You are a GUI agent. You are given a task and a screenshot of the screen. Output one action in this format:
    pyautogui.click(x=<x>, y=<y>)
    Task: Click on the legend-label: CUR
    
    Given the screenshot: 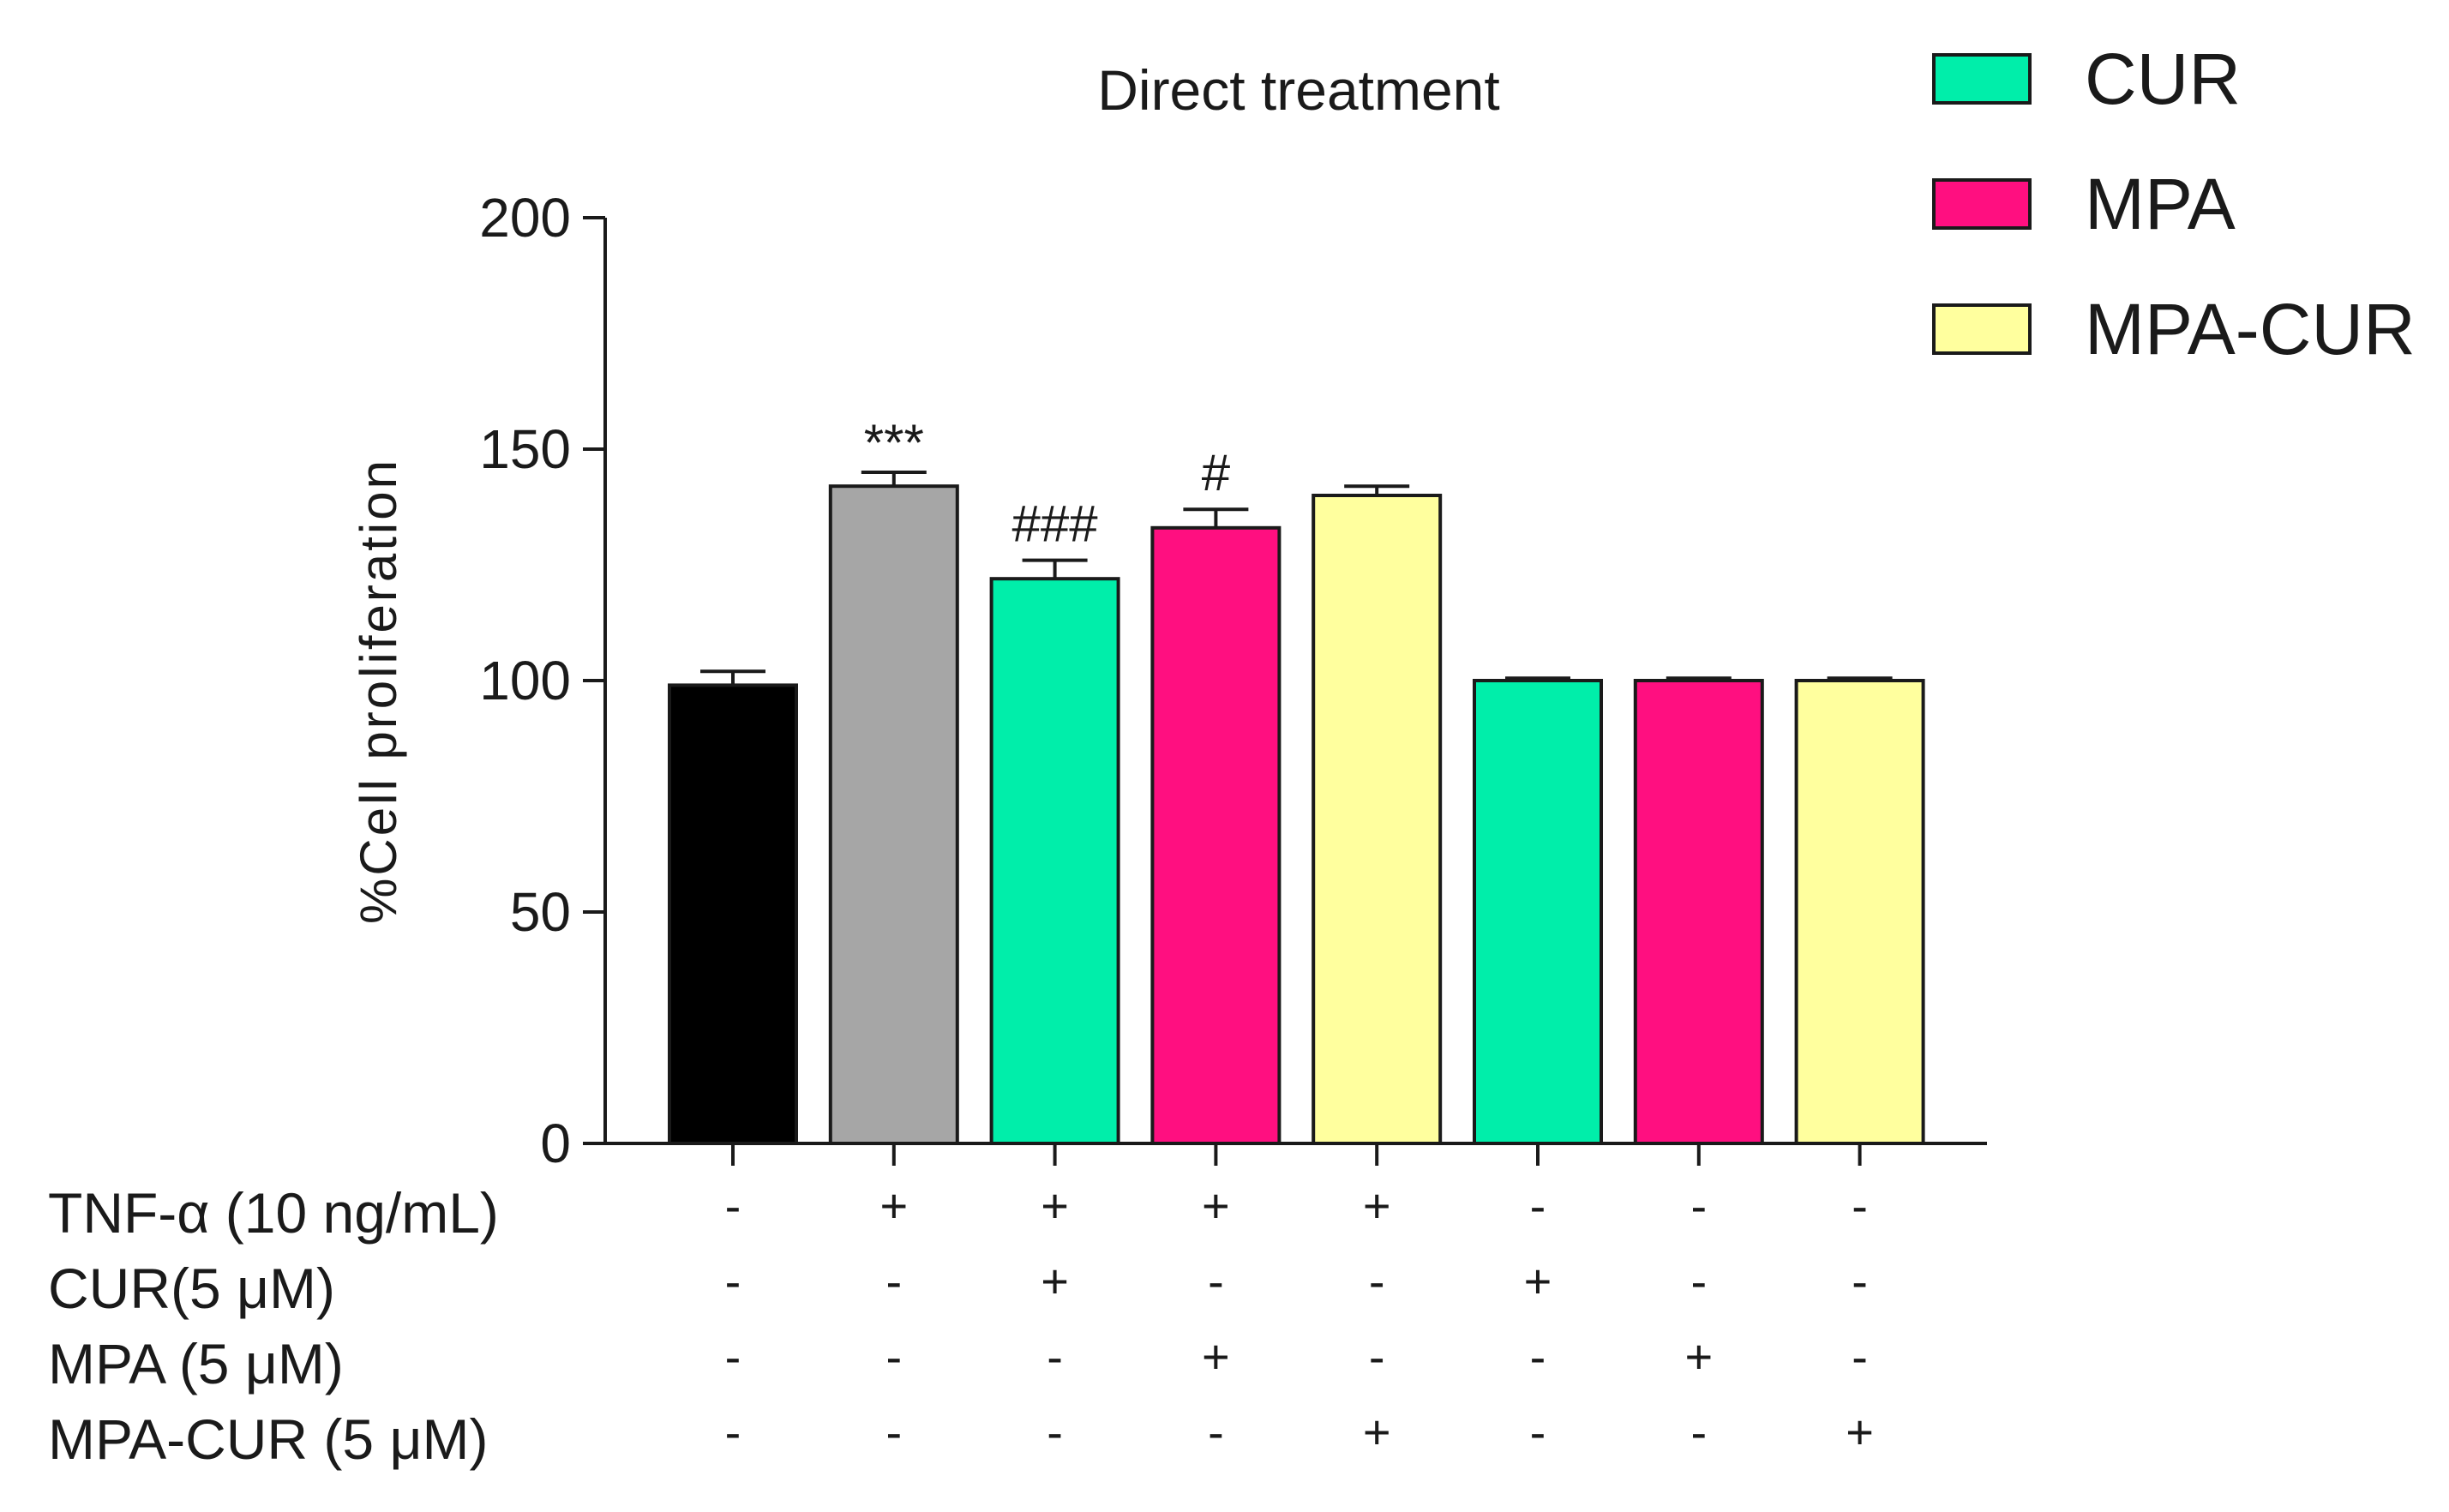 What is the action you would take?
    pyautogui.click(x=2163, y=79)
    